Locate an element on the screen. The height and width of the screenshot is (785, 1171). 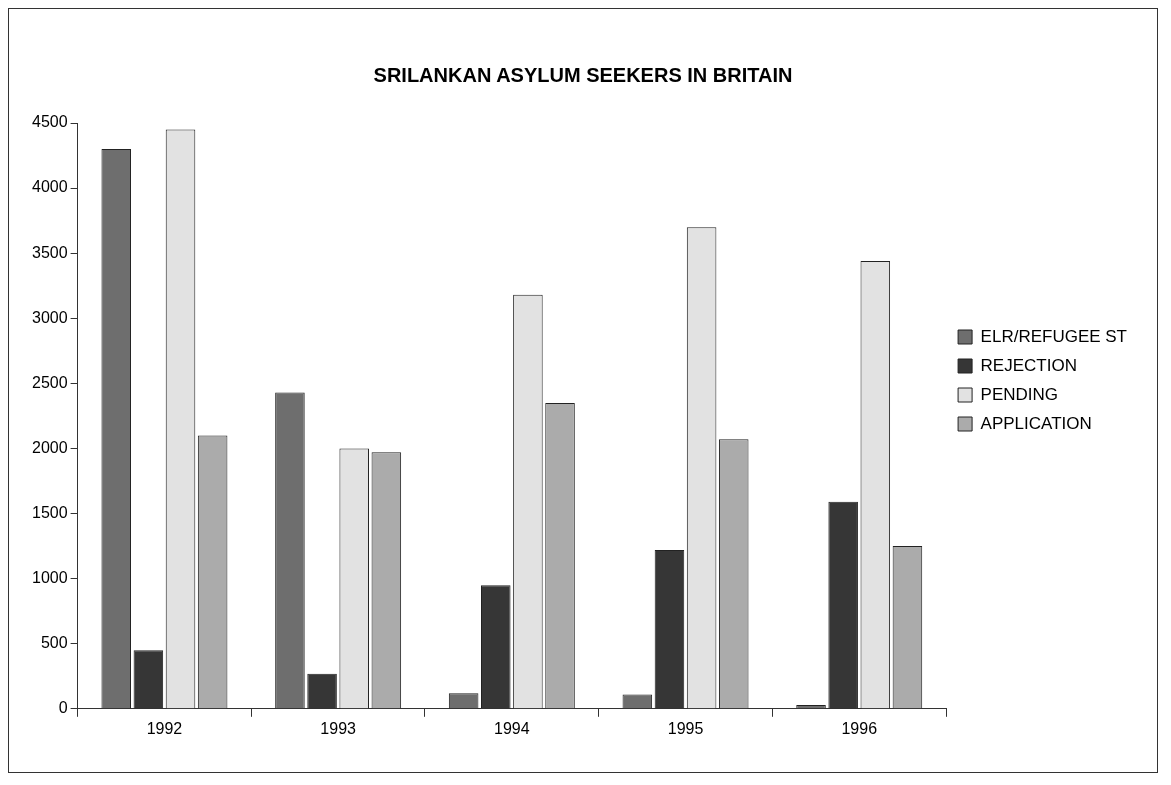
x-tick-label: 1995 is located at coordinates (685, 728).